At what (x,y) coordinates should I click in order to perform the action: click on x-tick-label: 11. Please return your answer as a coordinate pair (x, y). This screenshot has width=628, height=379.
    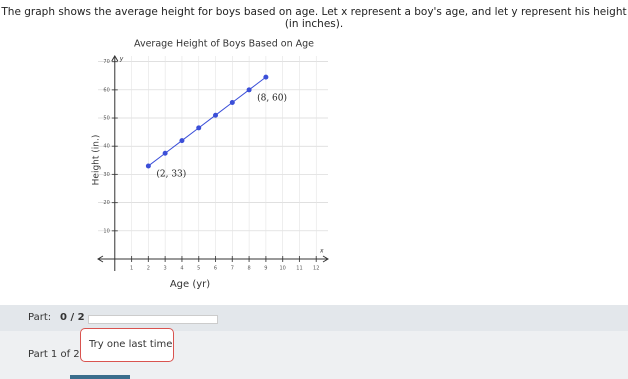
    Looking at the image, I should click on (299, 269).